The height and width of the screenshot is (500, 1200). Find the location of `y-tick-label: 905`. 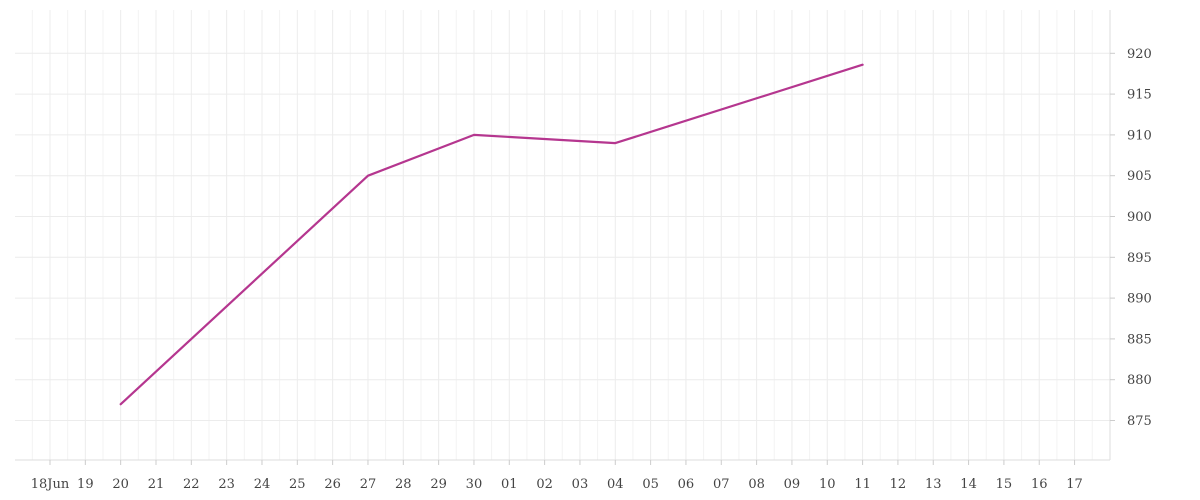

y-tick-label: 905 is located at coordinates (1139, 176).